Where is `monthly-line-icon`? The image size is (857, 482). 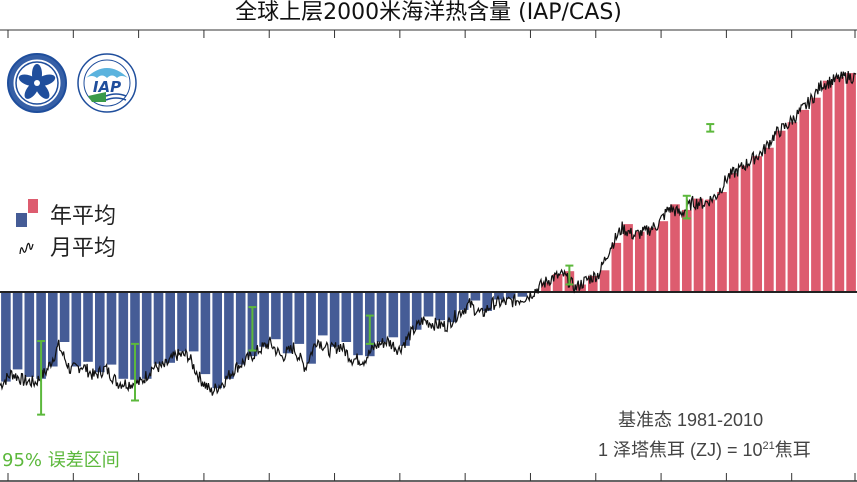
monthly-line-icon is located at coordinates (26, 248).